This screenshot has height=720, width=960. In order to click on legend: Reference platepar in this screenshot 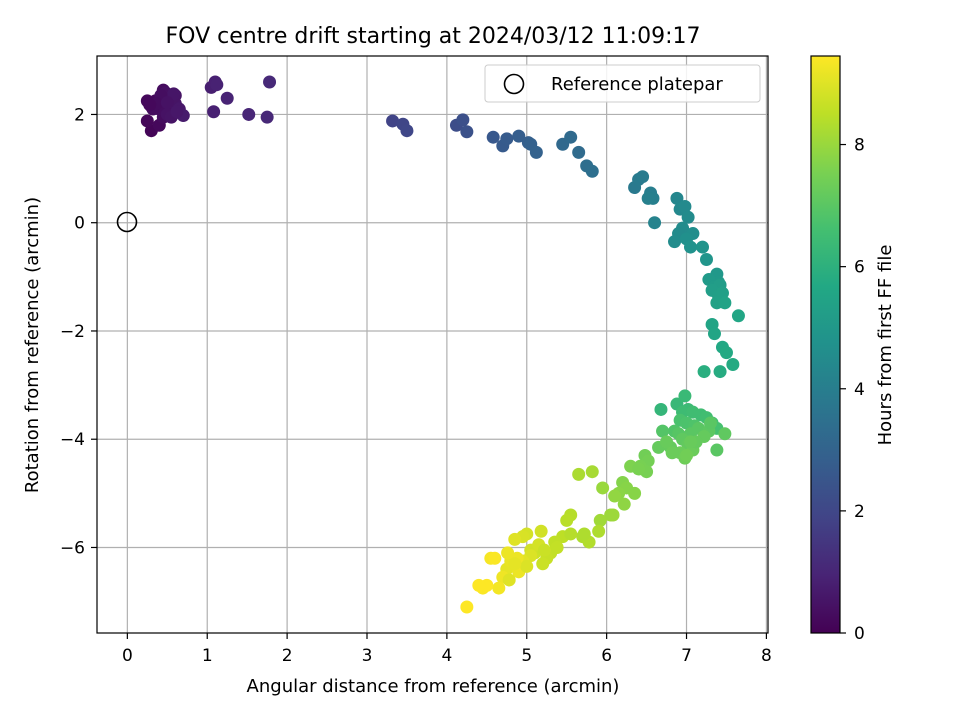, I will do `click(622, 83)`.